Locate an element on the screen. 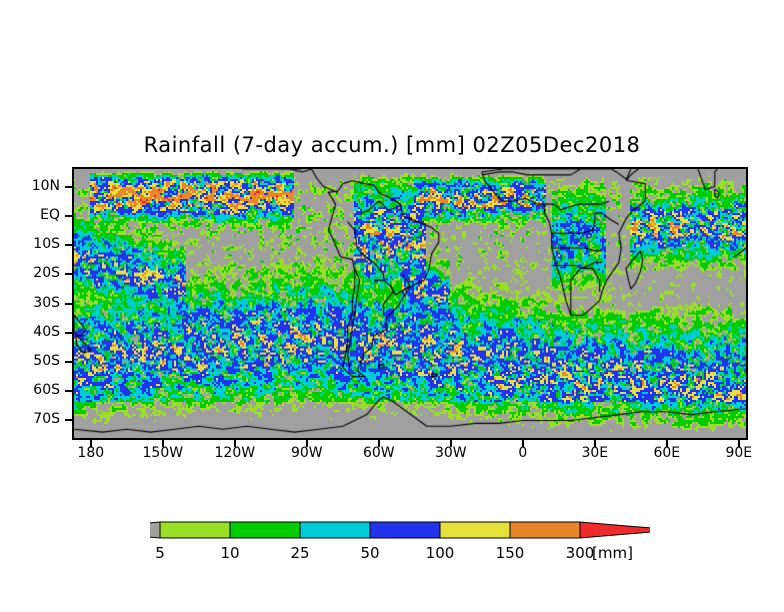 This screenshot has width=784, height=612. x-tick-label: 0 is located at coordinates (523, 453).